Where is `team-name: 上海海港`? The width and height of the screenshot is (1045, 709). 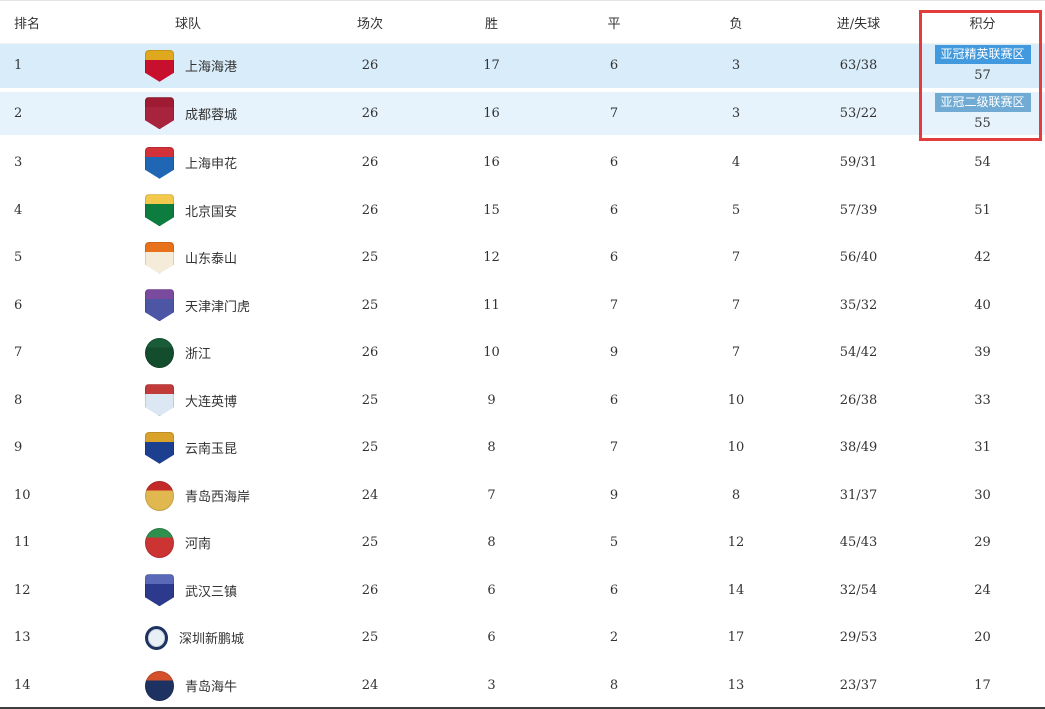 team-name: 上海海港 is located at coordinates (211, 68).